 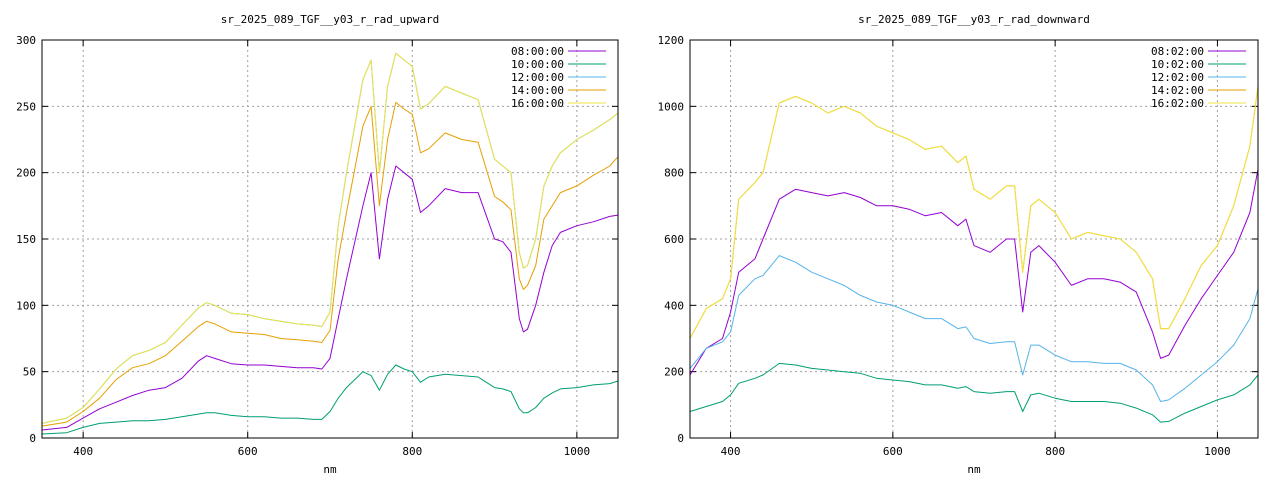 I want to click on legend-label: 14:02:00, so click(x=1177, y=90).